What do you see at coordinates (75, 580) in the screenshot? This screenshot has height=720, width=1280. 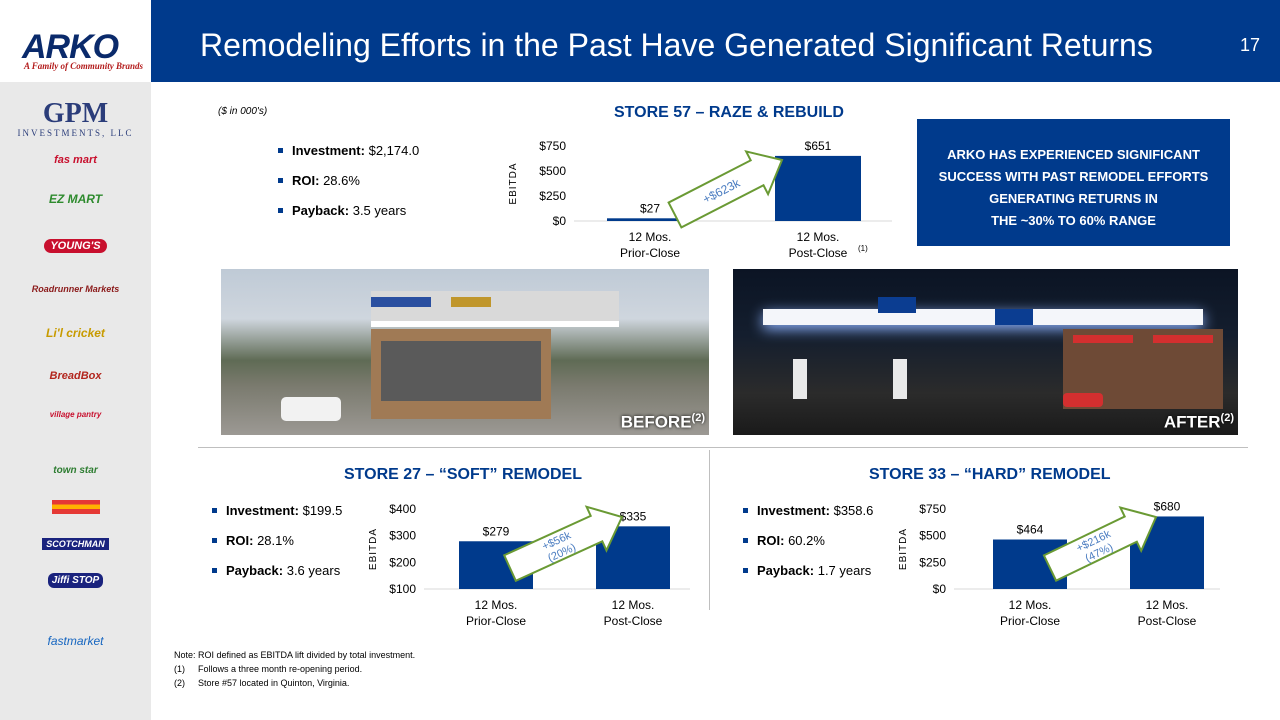 I see `brand-logo-jiffi-stop: Jiffi STOP` at bounding box center [75, 580].